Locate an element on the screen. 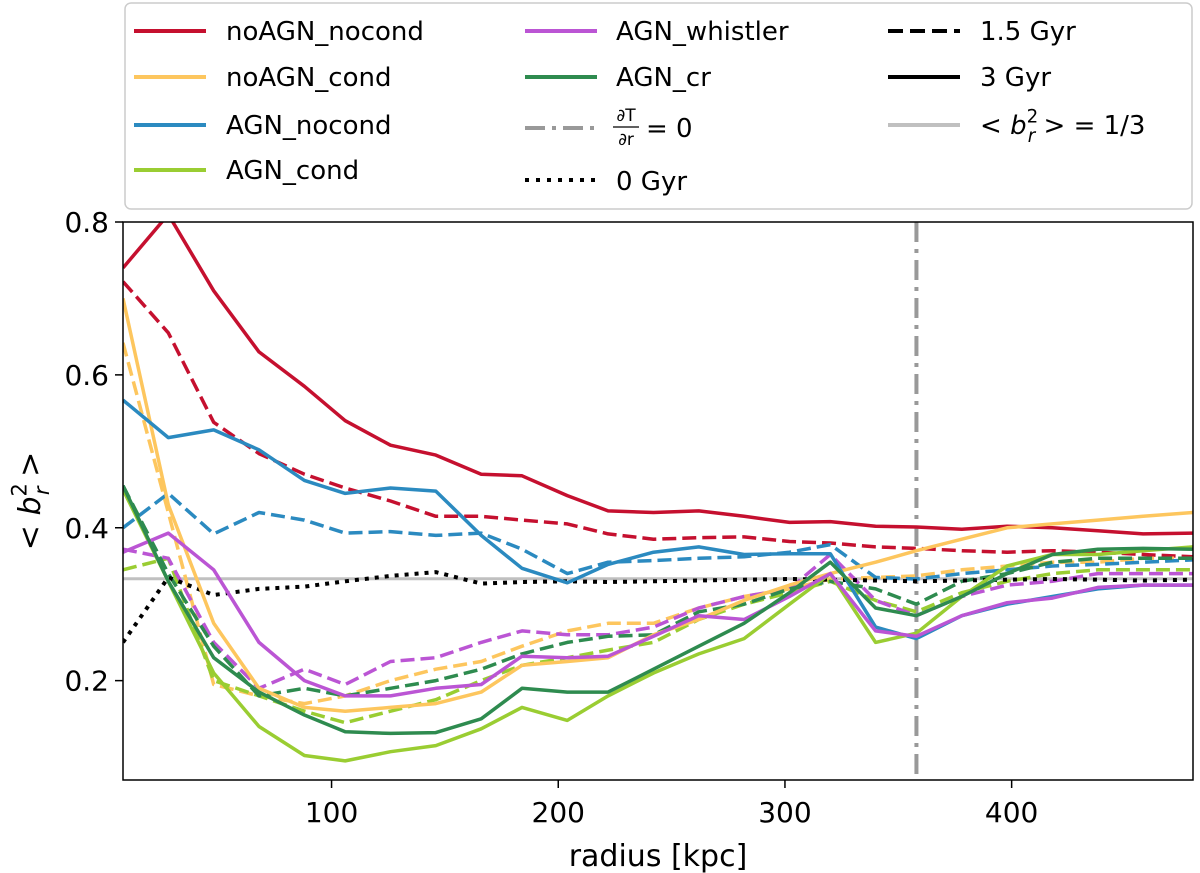 The width and height of the screenshot is (1200, 873). y-axis-label-open: < is located at coordinates (30, 533).